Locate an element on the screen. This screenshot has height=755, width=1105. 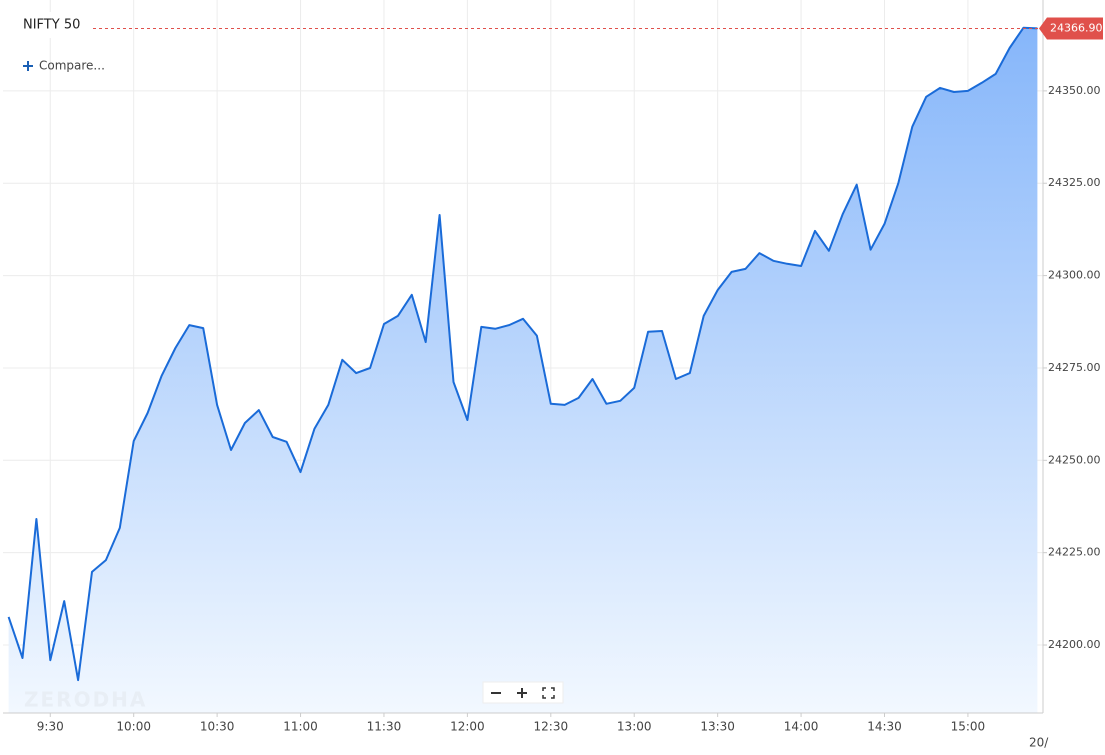
x-tick-label: 11:00 is located at coordinates (300, 727).